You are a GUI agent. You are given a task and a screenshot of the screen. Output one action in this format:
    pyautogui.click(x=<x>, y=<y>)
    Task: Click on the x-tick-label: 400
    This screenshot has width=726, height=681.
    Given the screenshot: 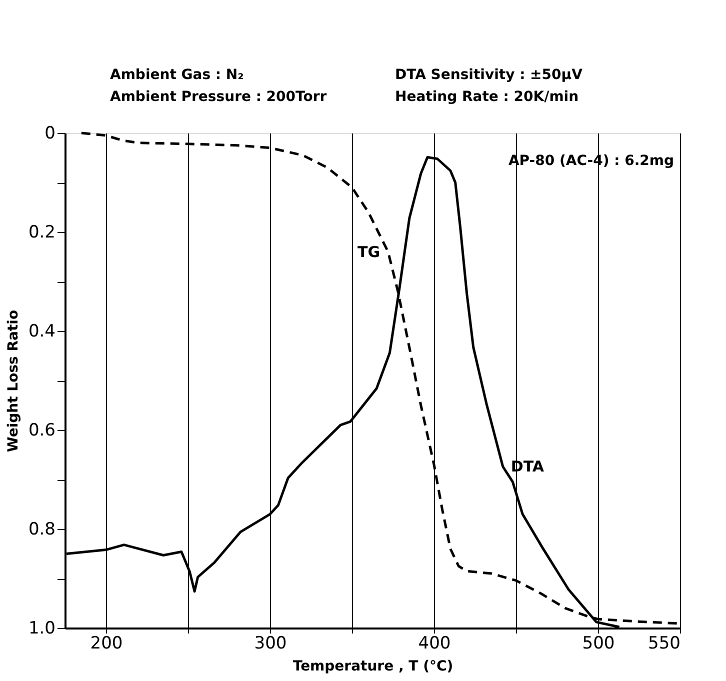 What is the action you would take?
    pyautogui.click(x=434, y=644)
    